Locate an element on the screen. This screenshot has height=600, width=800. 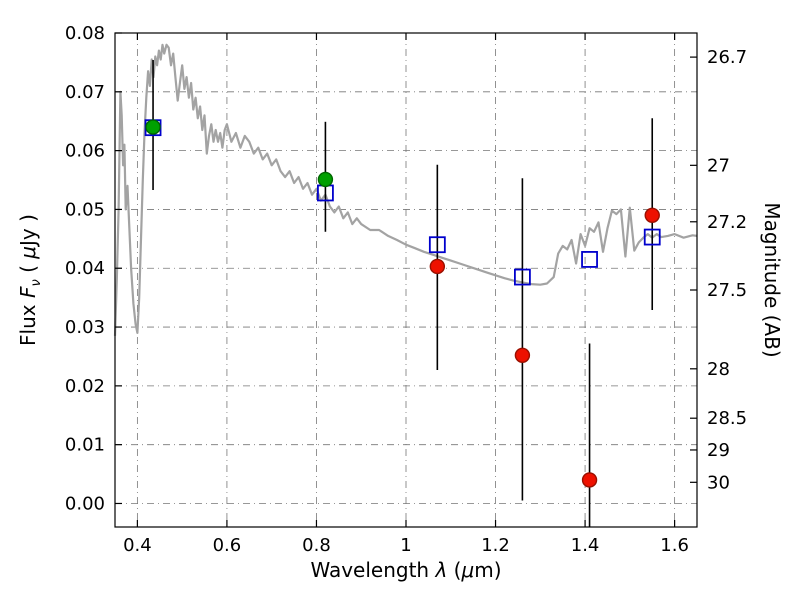
x-tick-label: 1.4 is located at coordinates (585, 545).